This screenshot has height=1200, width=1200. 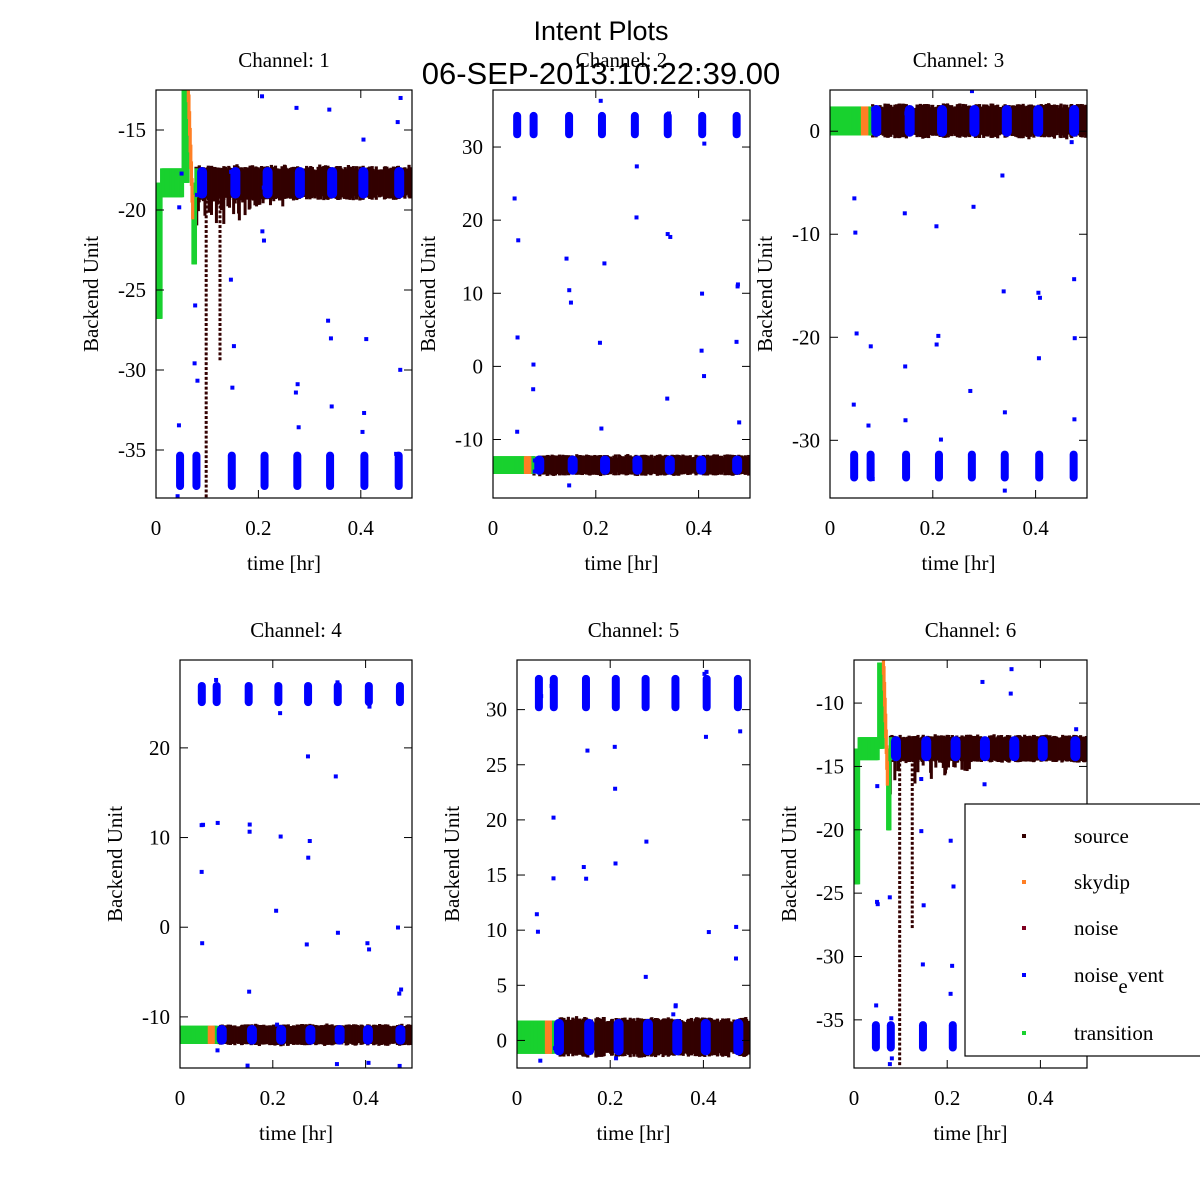 What do you see at coordinates (639, 866) in the screenshot?
I see `series-noise-event` at bounding box center [639, 866].